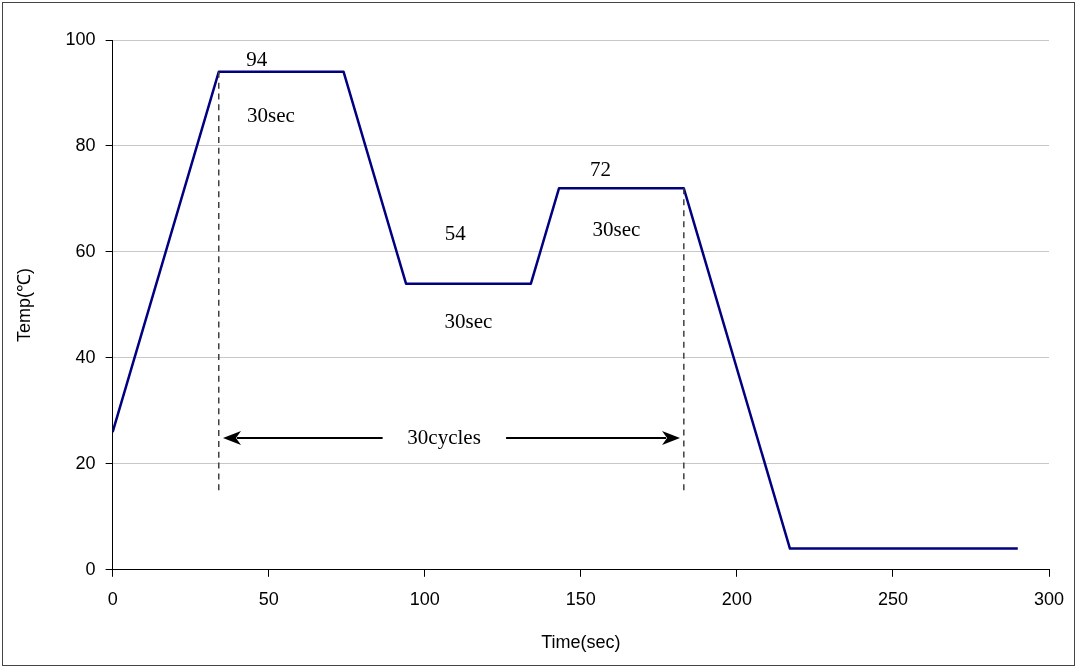 The width and height of the screenshot is (1079, 670). I want to click on x-tick-label: 150, so click(580, 598).